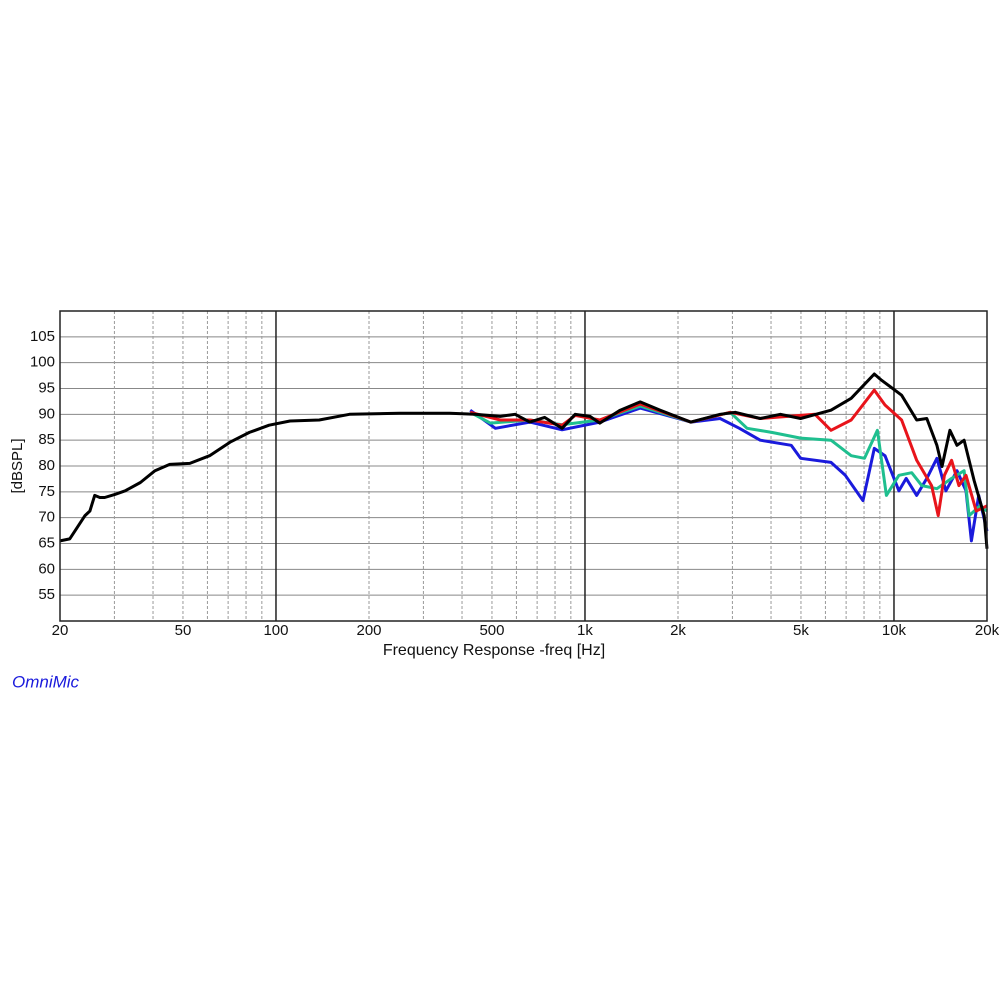  I want to click on y-tick-label: 105, so click(42, 336).